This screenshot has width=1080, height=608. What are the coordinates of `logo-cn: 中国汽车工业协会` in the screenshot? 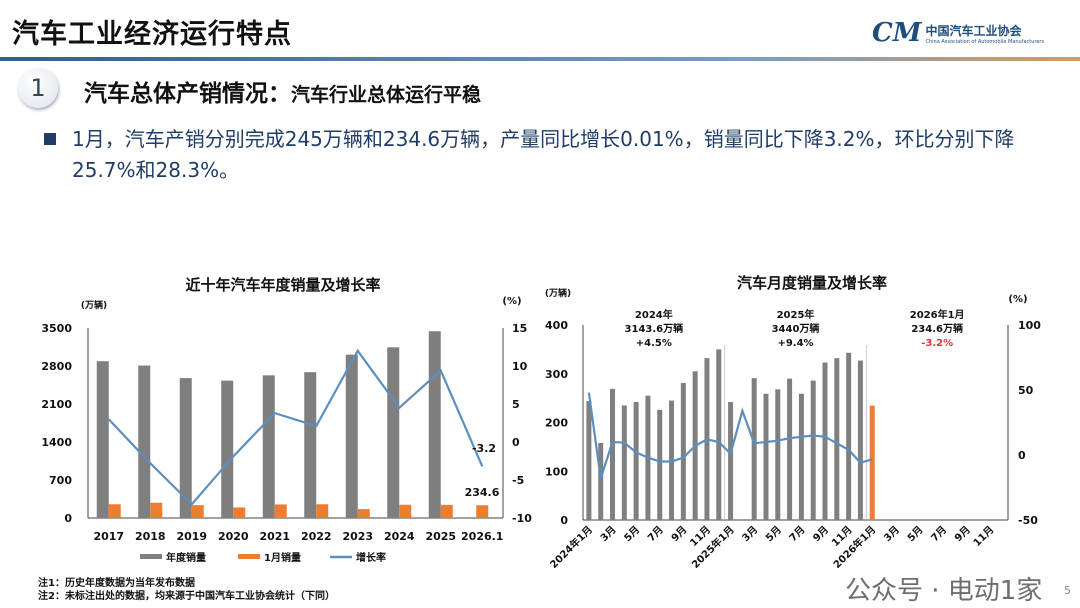 It's located at (973, 30).